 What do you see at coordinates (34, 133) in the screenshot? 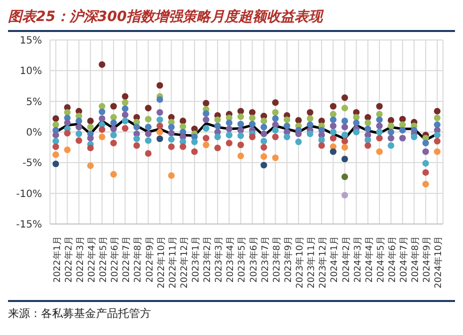
I see `y-tick-label: 0%` at bounding box center [34, 133].